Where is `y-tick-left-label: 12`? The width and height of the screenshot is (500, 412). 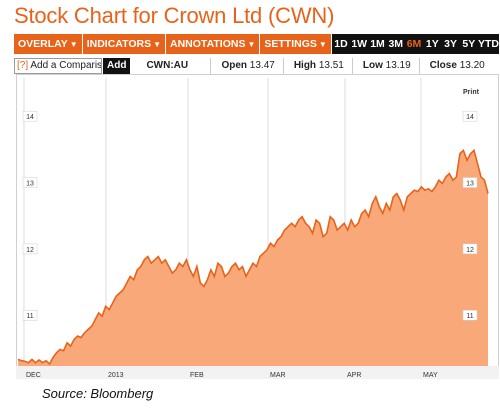
y-tick-left-label: 12 is located at coordinates (30, 250).